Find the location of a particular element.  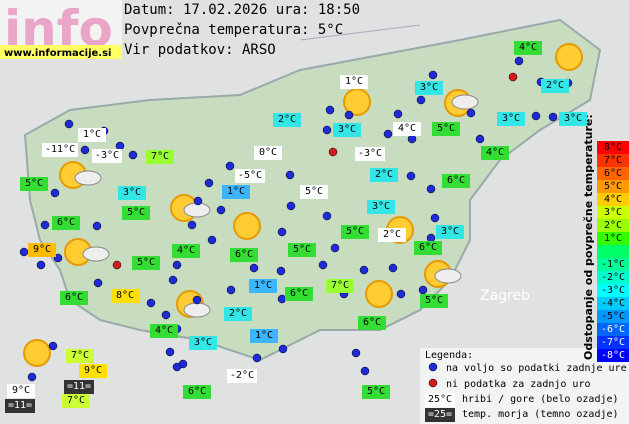

scale-label: -8°C is located at coordinates (613, 355).